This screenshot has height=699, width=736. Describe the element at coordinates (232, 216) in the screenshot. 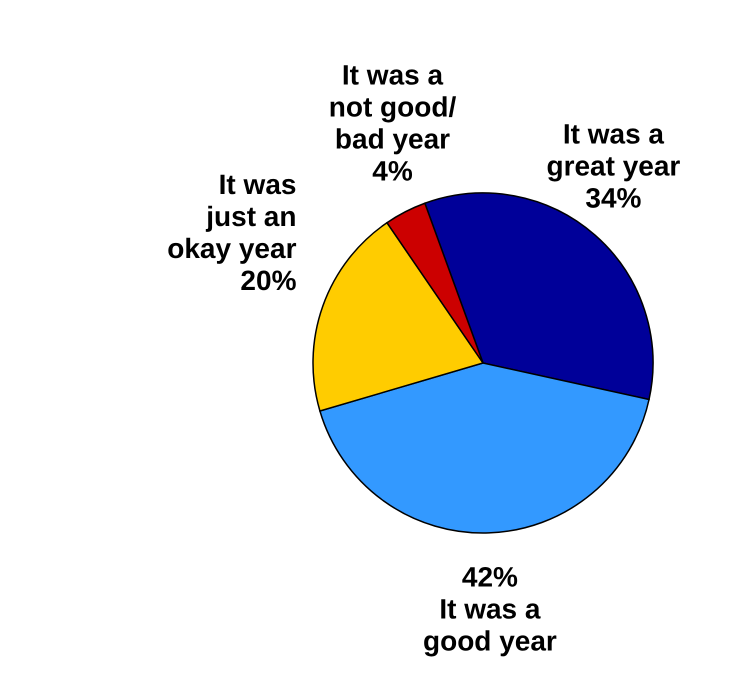

I see `slice-label: It was just an okay year` at that location.